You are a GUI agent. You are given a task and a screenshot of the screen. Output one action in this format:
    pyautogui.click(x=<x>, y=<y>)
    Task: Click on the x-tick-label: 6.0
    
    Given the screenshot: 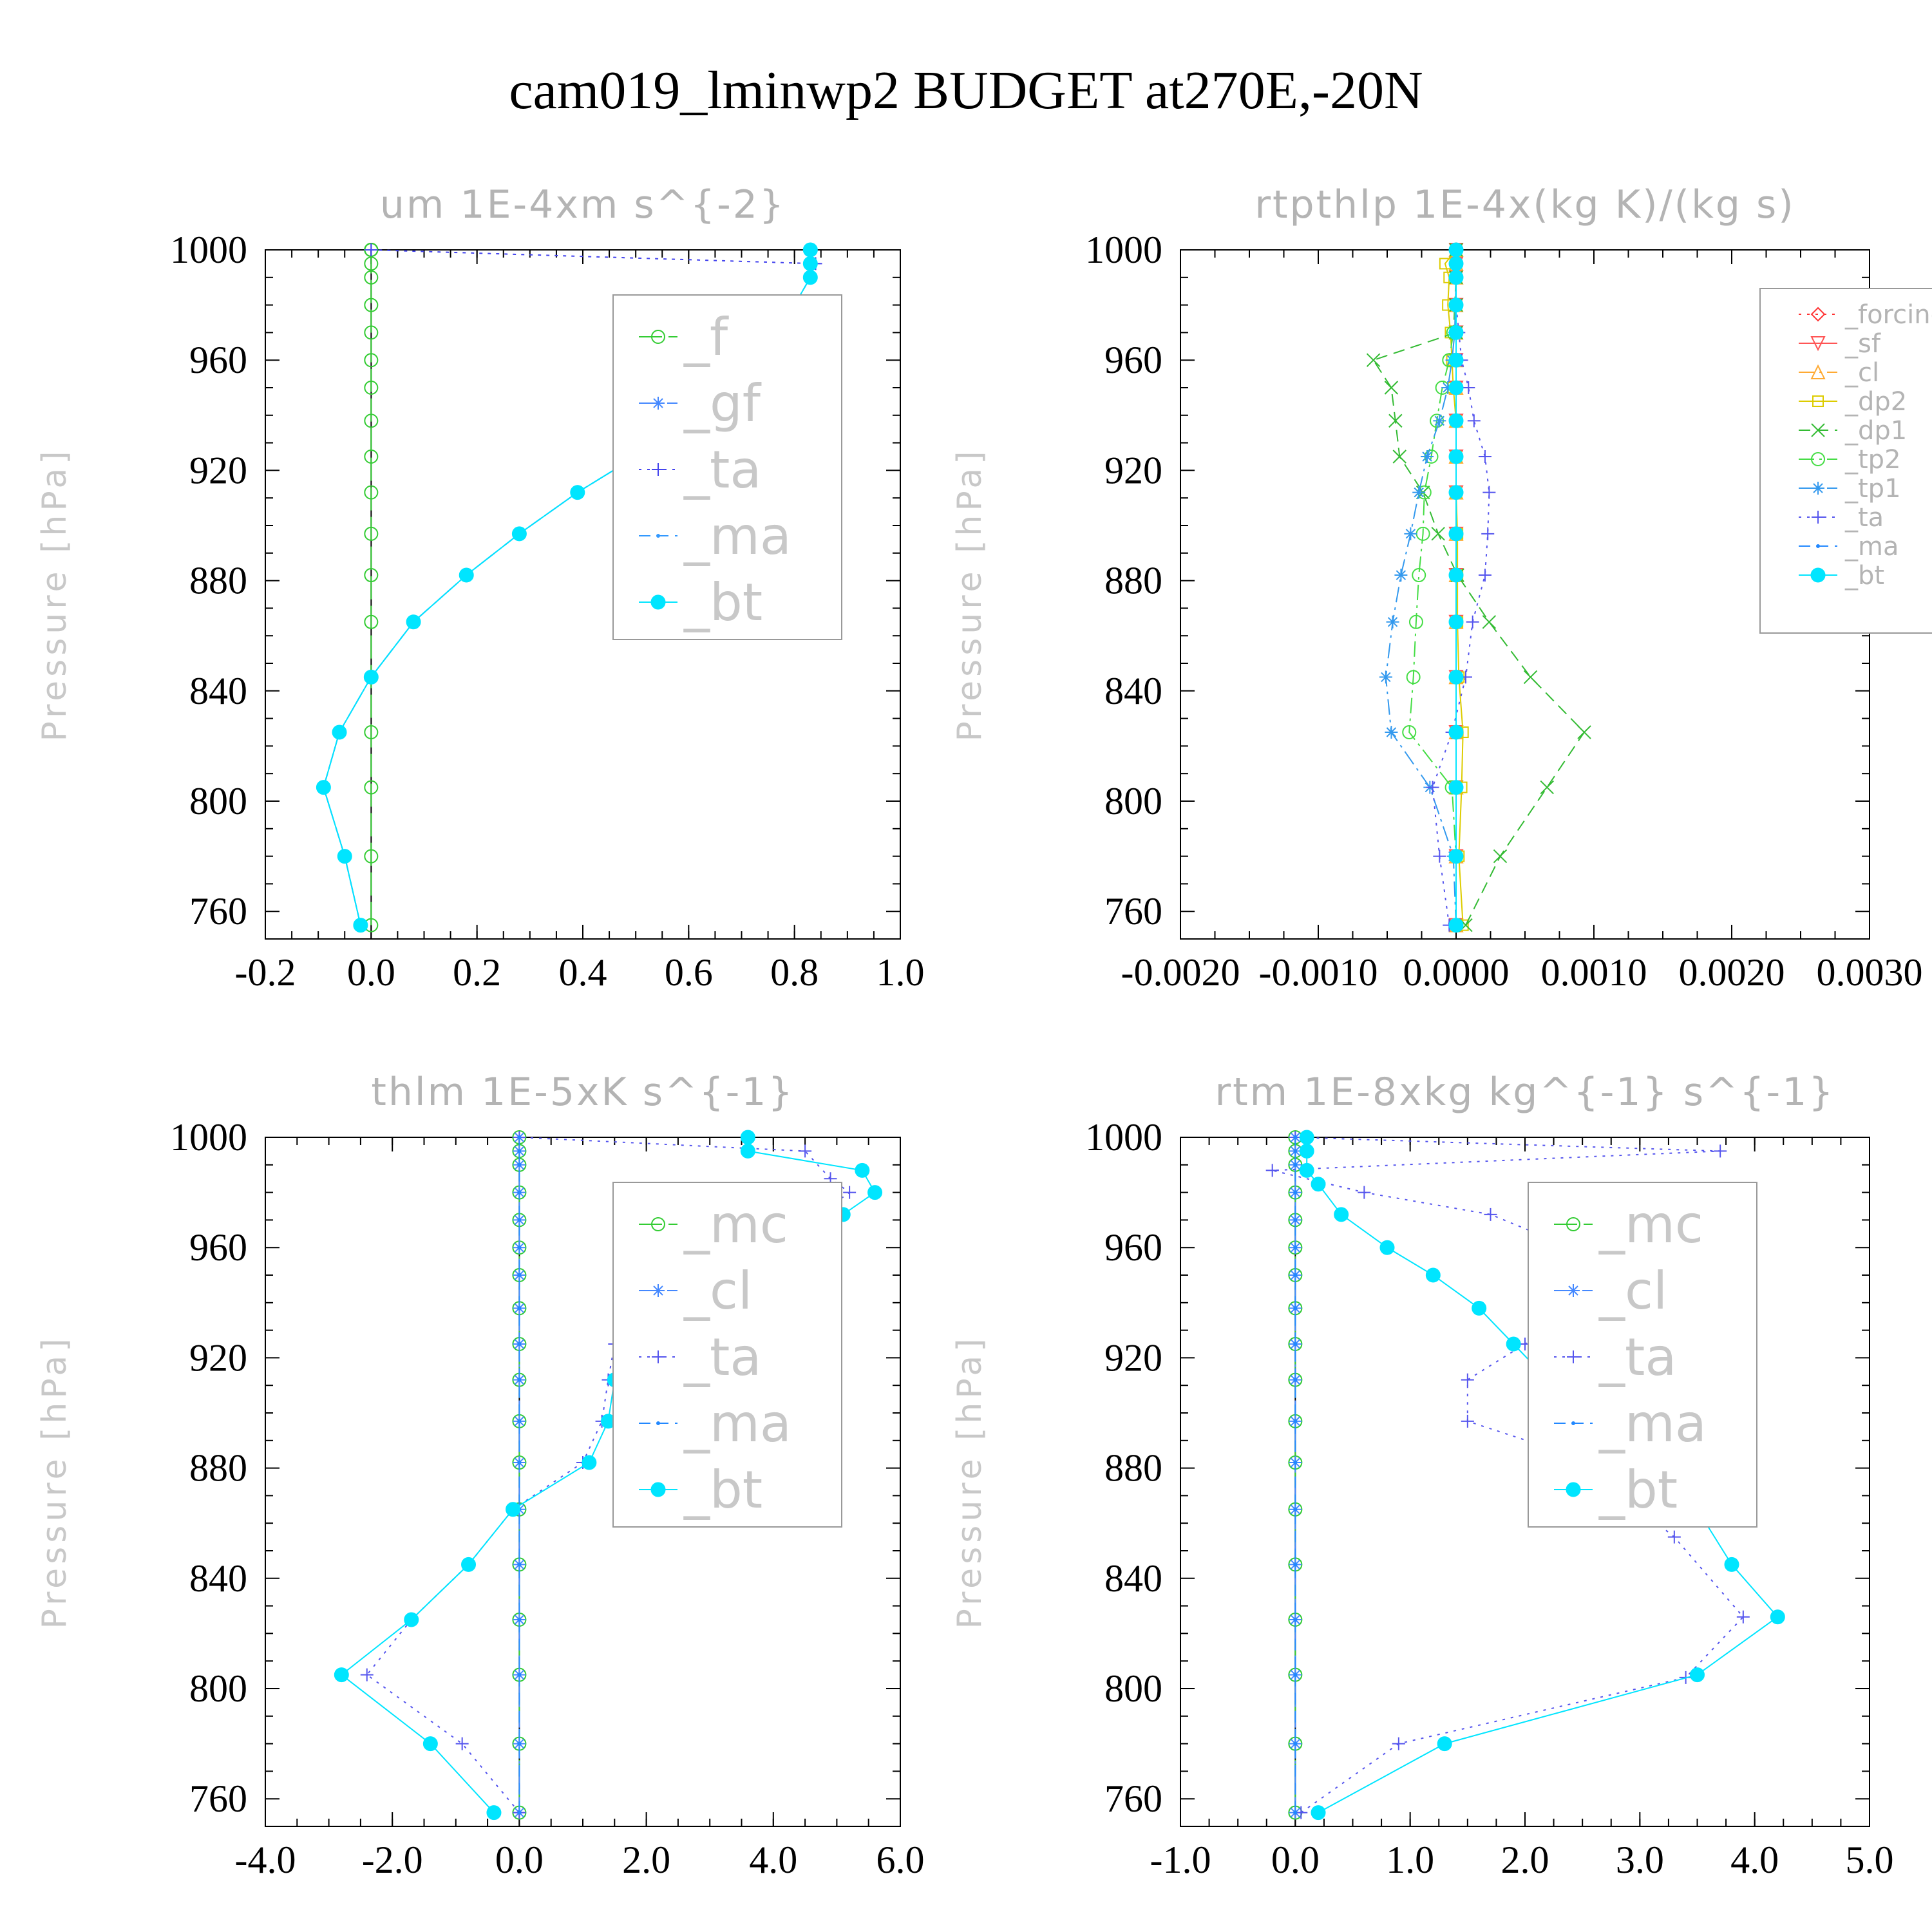 What is the action you would take?
    pyautogui.click(x=901, y=1860)
    